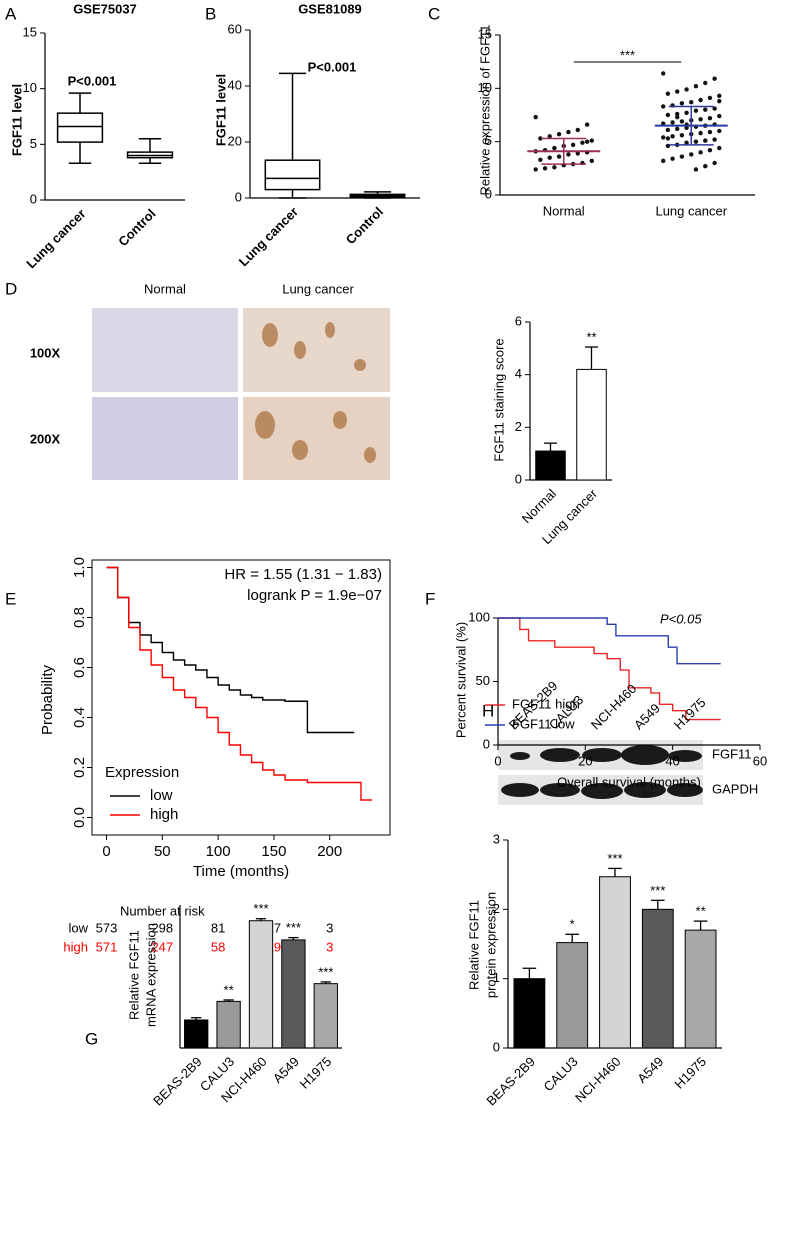  Describe the element at coordinates (672, 760) in the screenshot. I see `x-tick-label: 40` at that location.